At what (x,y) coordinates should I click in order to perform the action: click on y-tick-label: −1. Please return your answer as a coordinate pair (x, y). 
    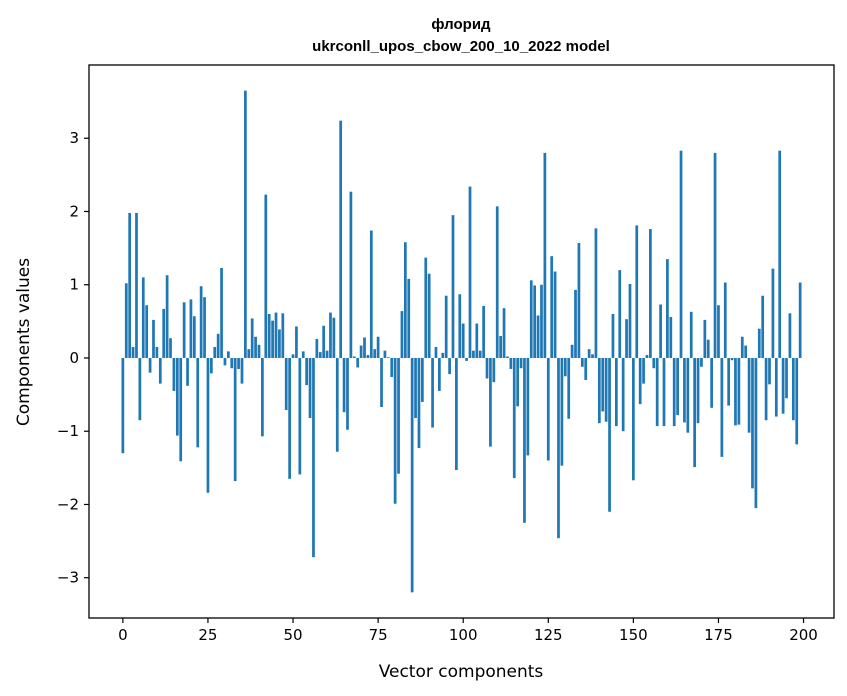
    Looking at the image, I should click on (68, 431).